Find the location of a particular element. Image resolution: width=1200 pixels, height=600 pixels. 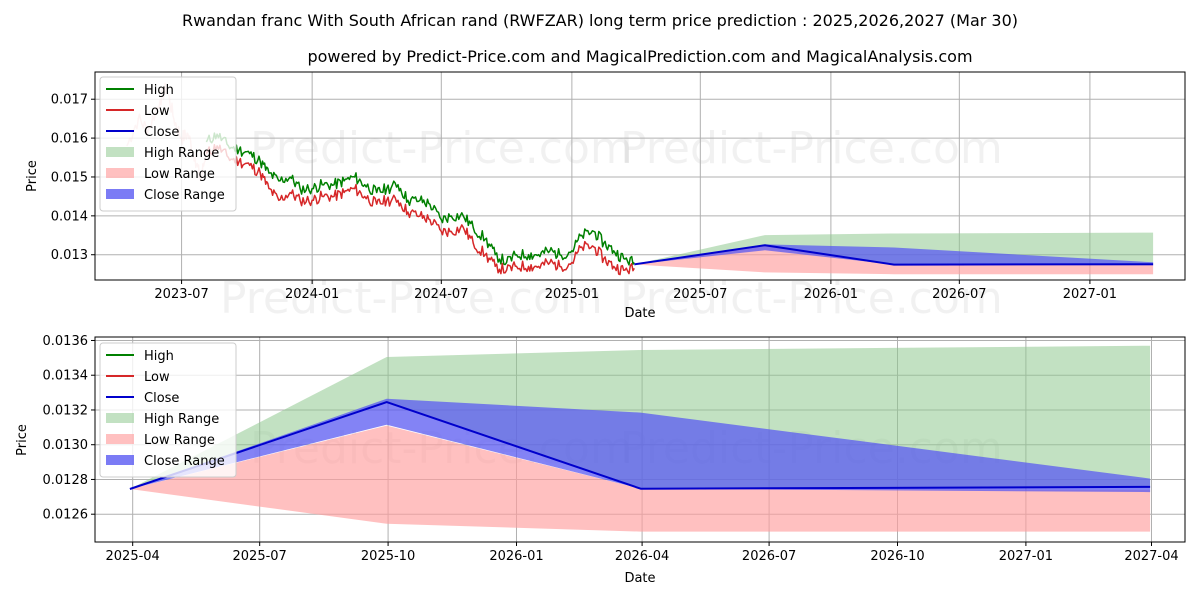

top-legend-label: Low Range is located at coordinates (179, 174).